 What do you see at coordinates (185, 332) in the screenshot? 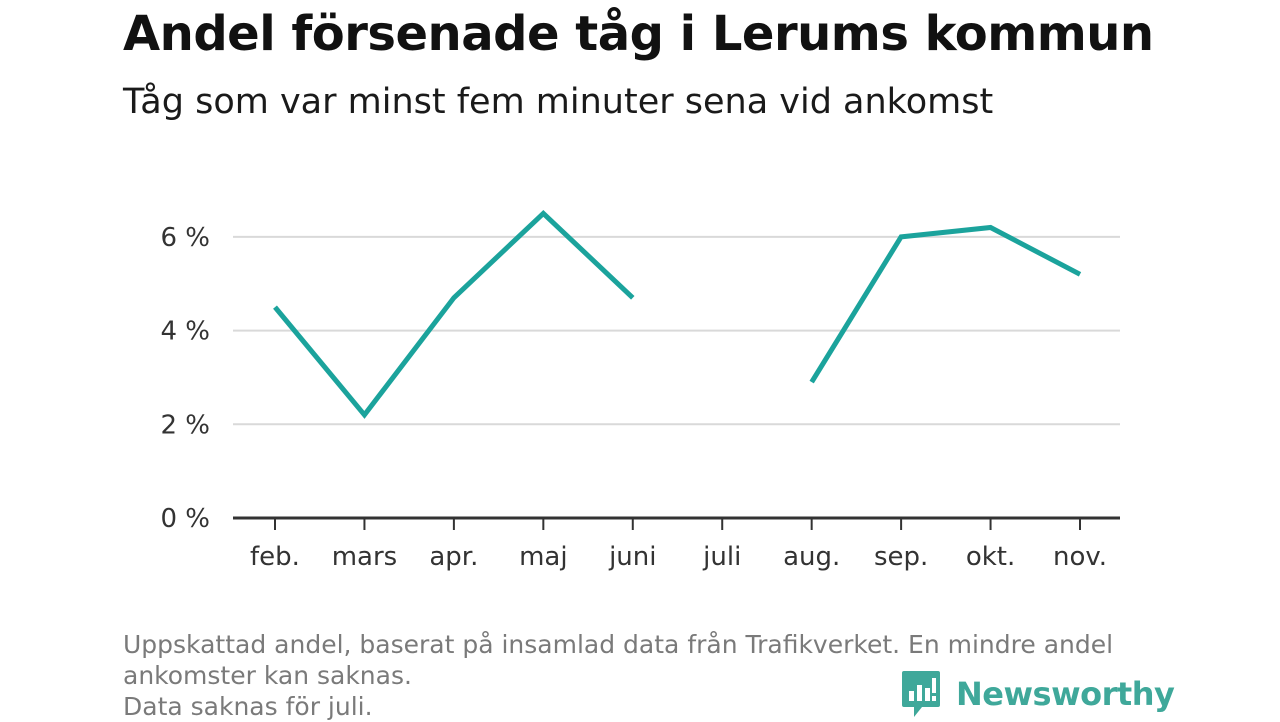
I see `y-tick-label: 4 %` at bounding box center [185, 332].